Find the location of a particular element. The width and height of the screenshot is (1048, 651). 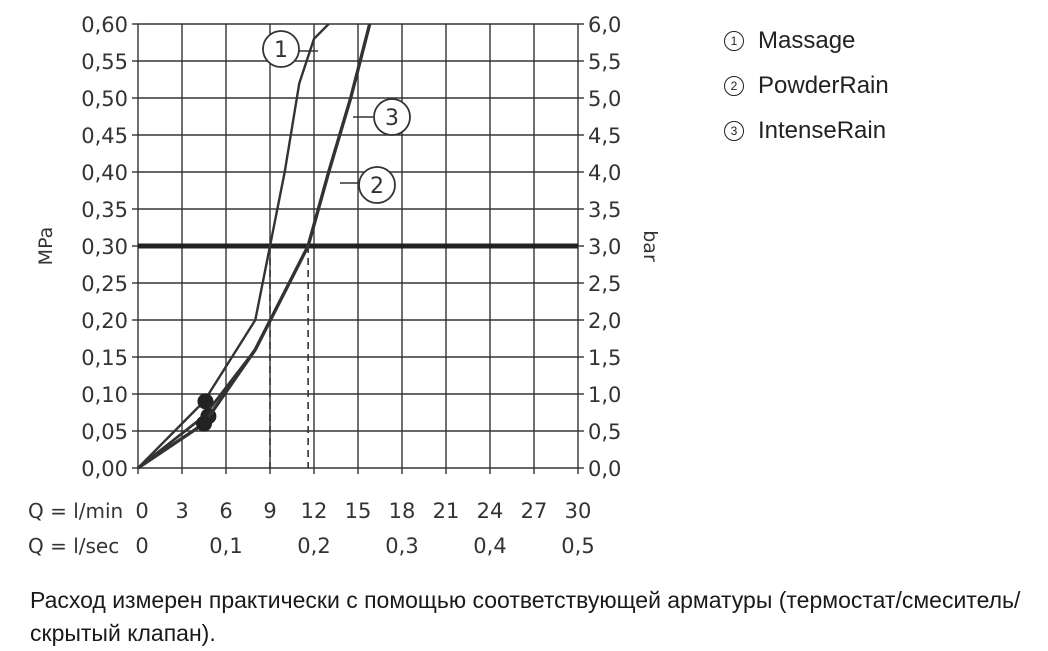

x-axis-row-prefix: Q = l/min is located at coordinates (75, 511).